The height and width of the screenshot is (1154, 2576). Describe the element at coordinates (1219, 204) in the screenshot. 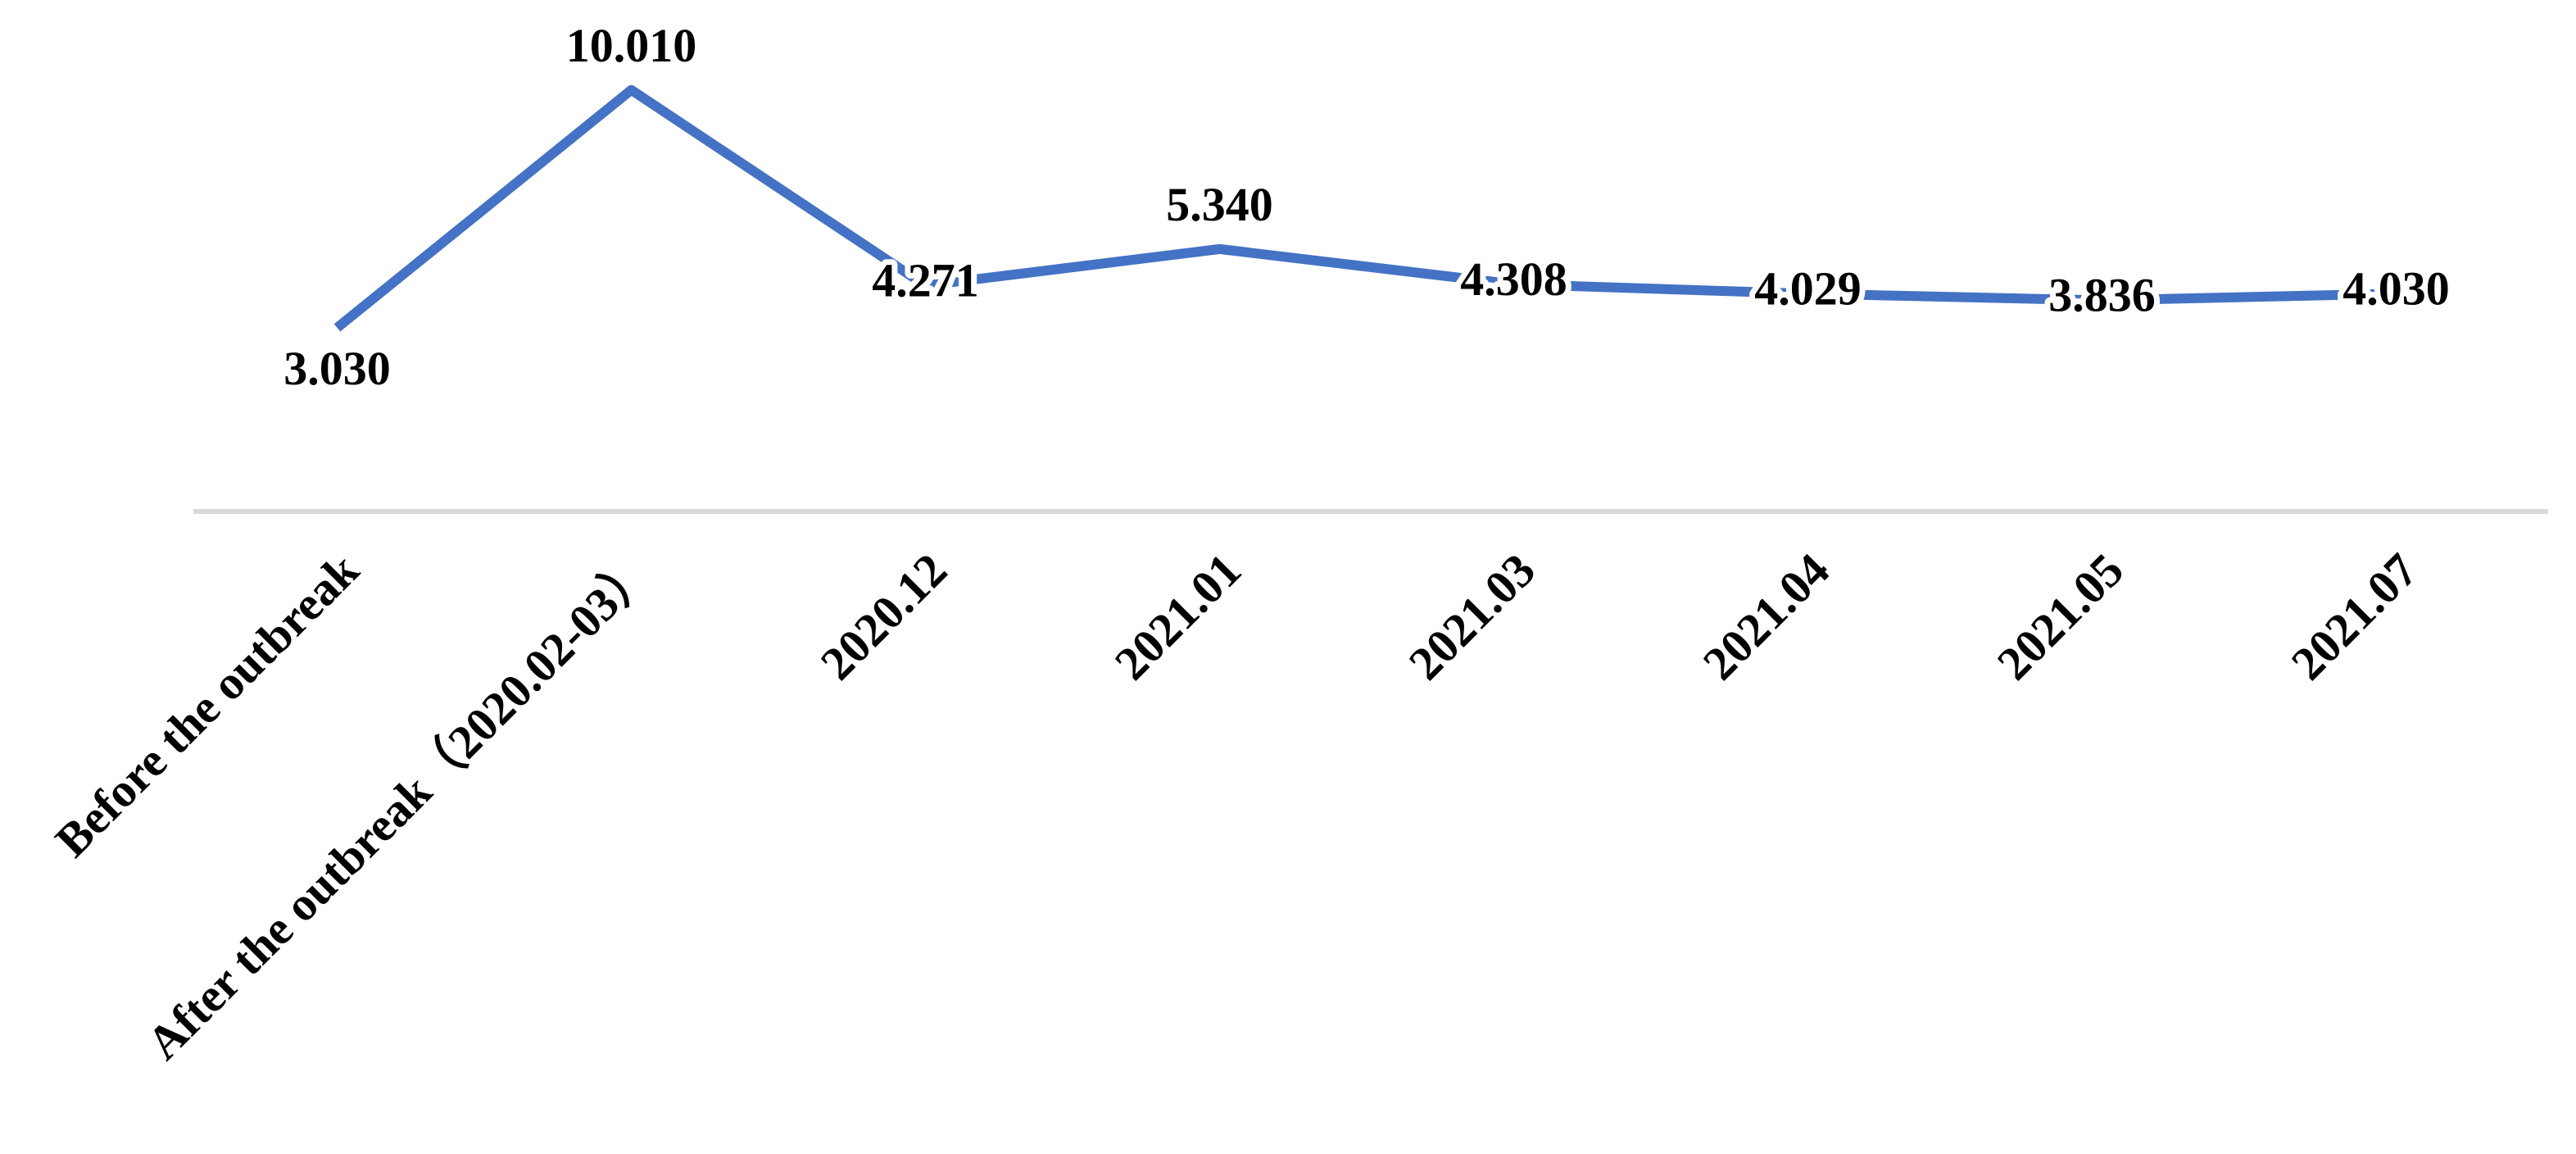

I see `data-label: 5.340` at that location.